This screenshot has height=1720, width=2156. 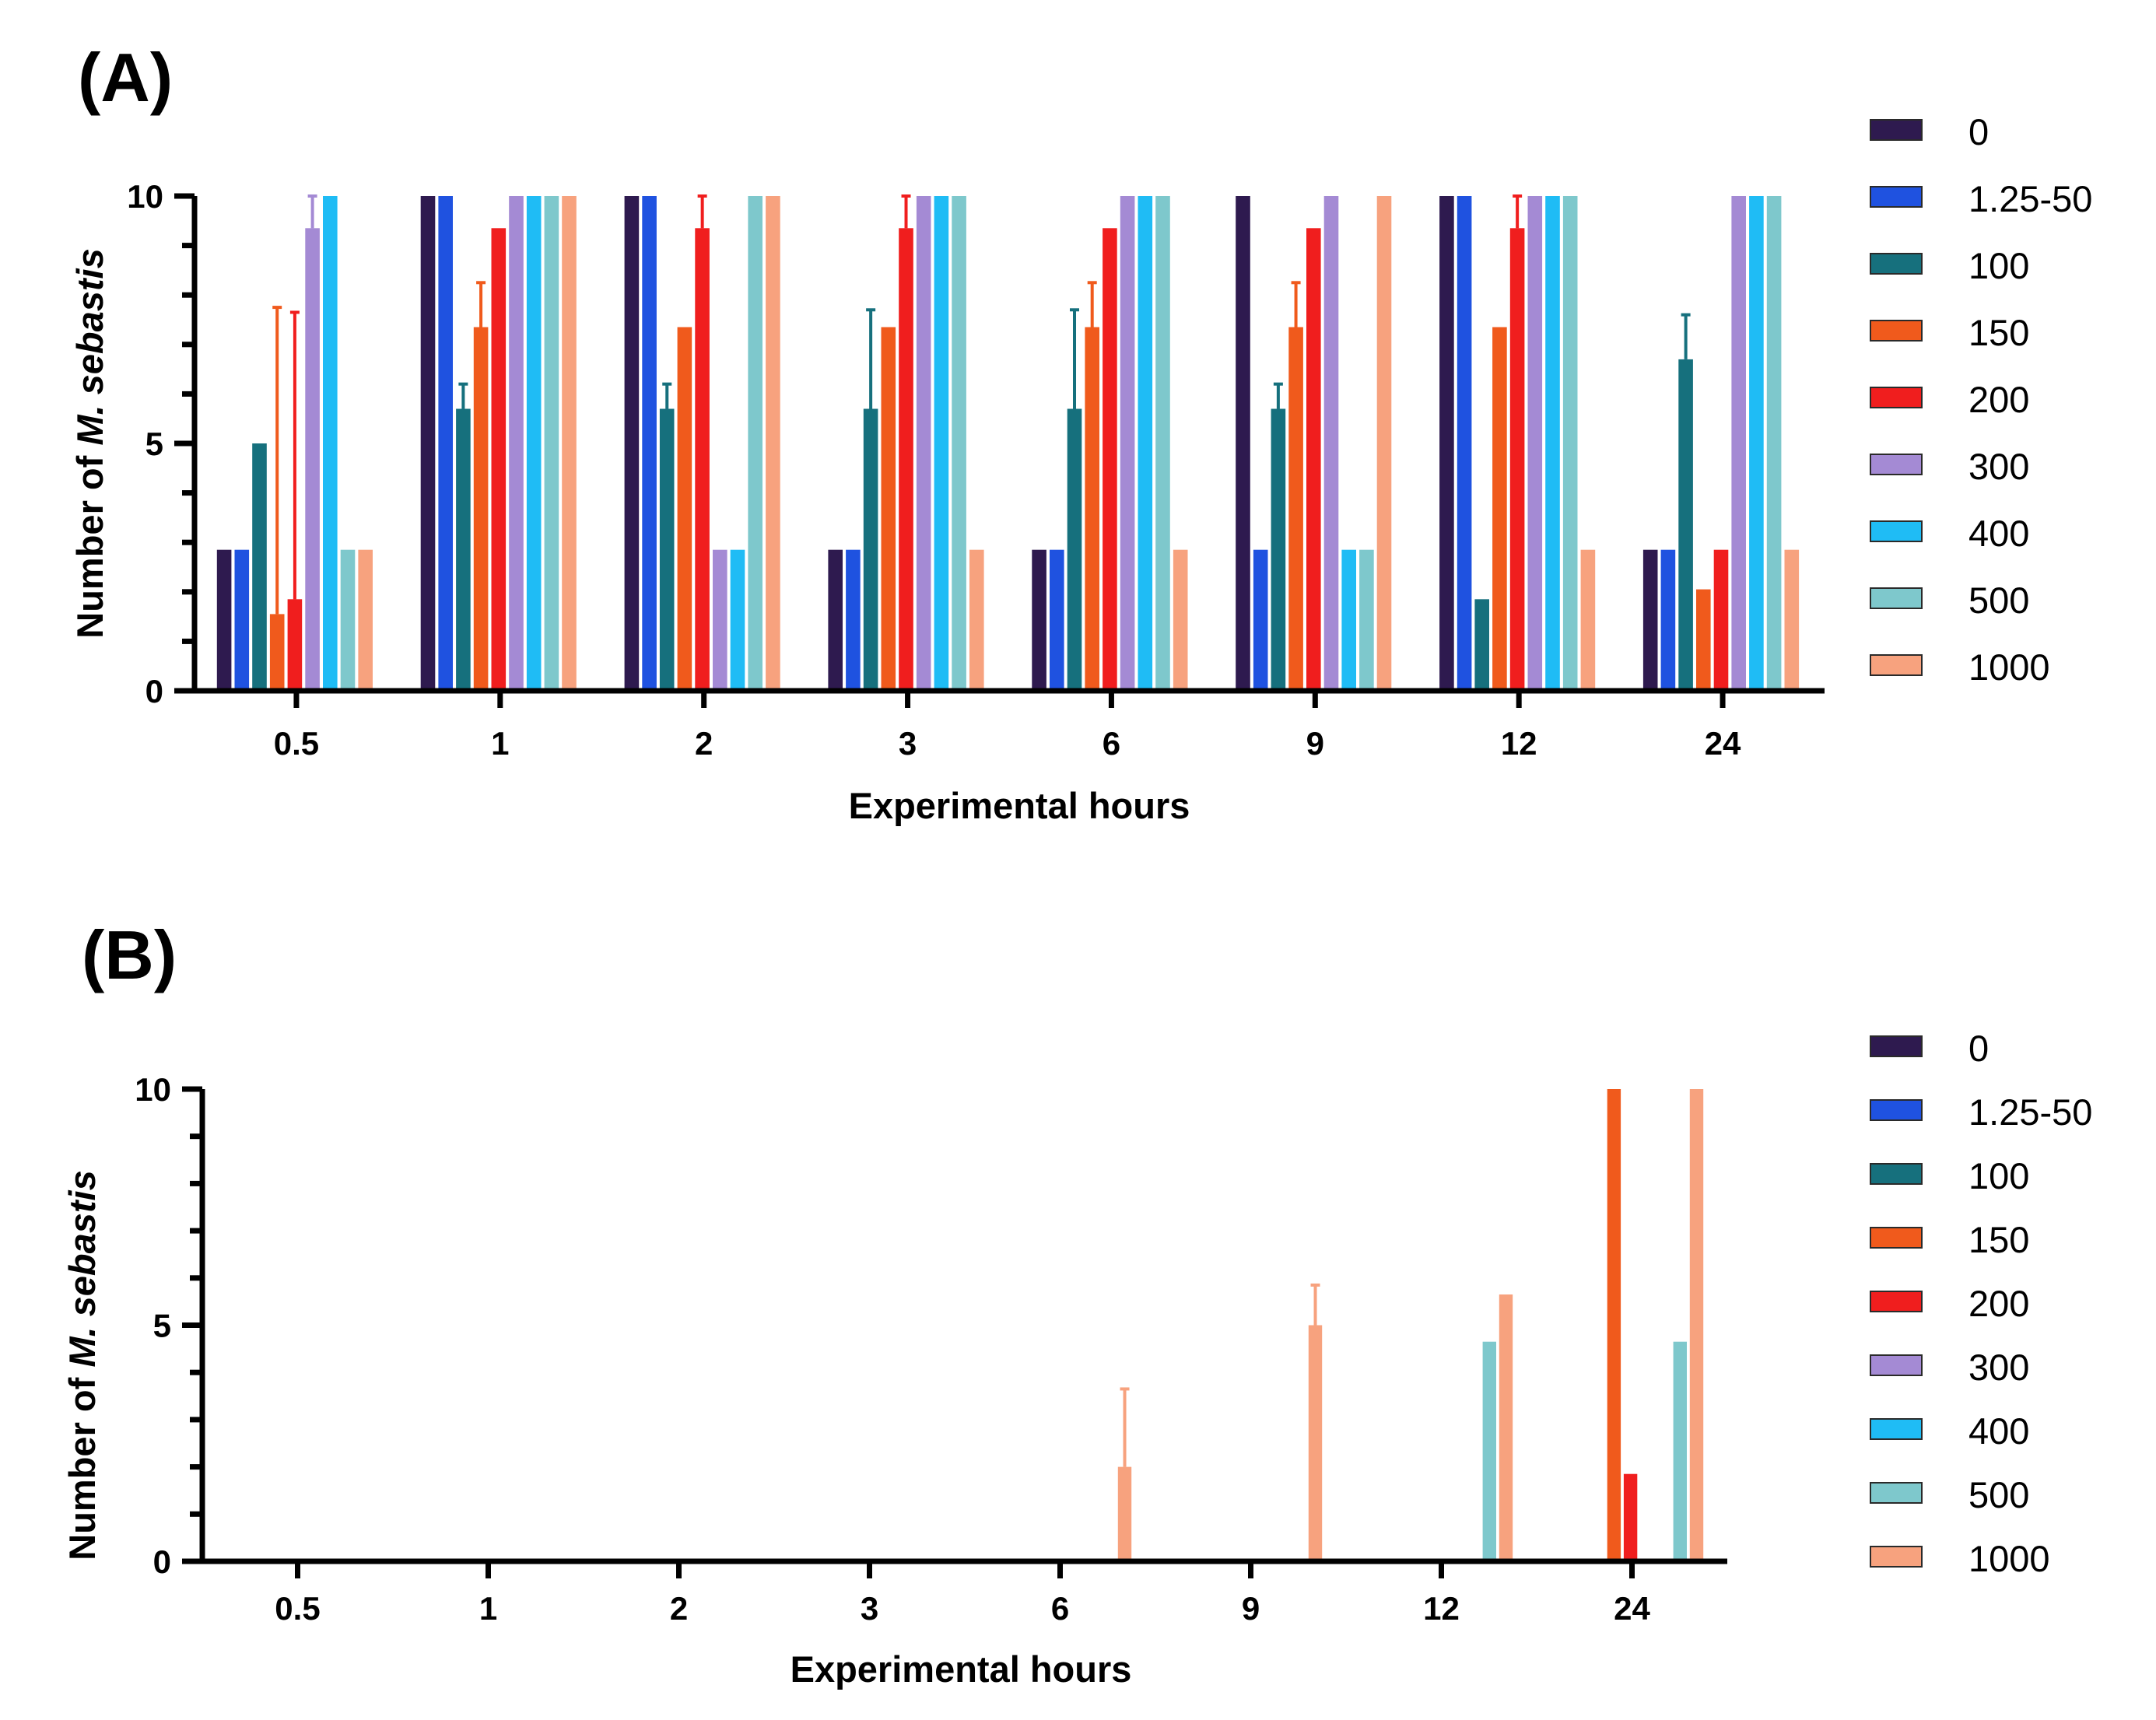 I want to click on x-tick-label: 0.5, so click(x=298, y=1608).